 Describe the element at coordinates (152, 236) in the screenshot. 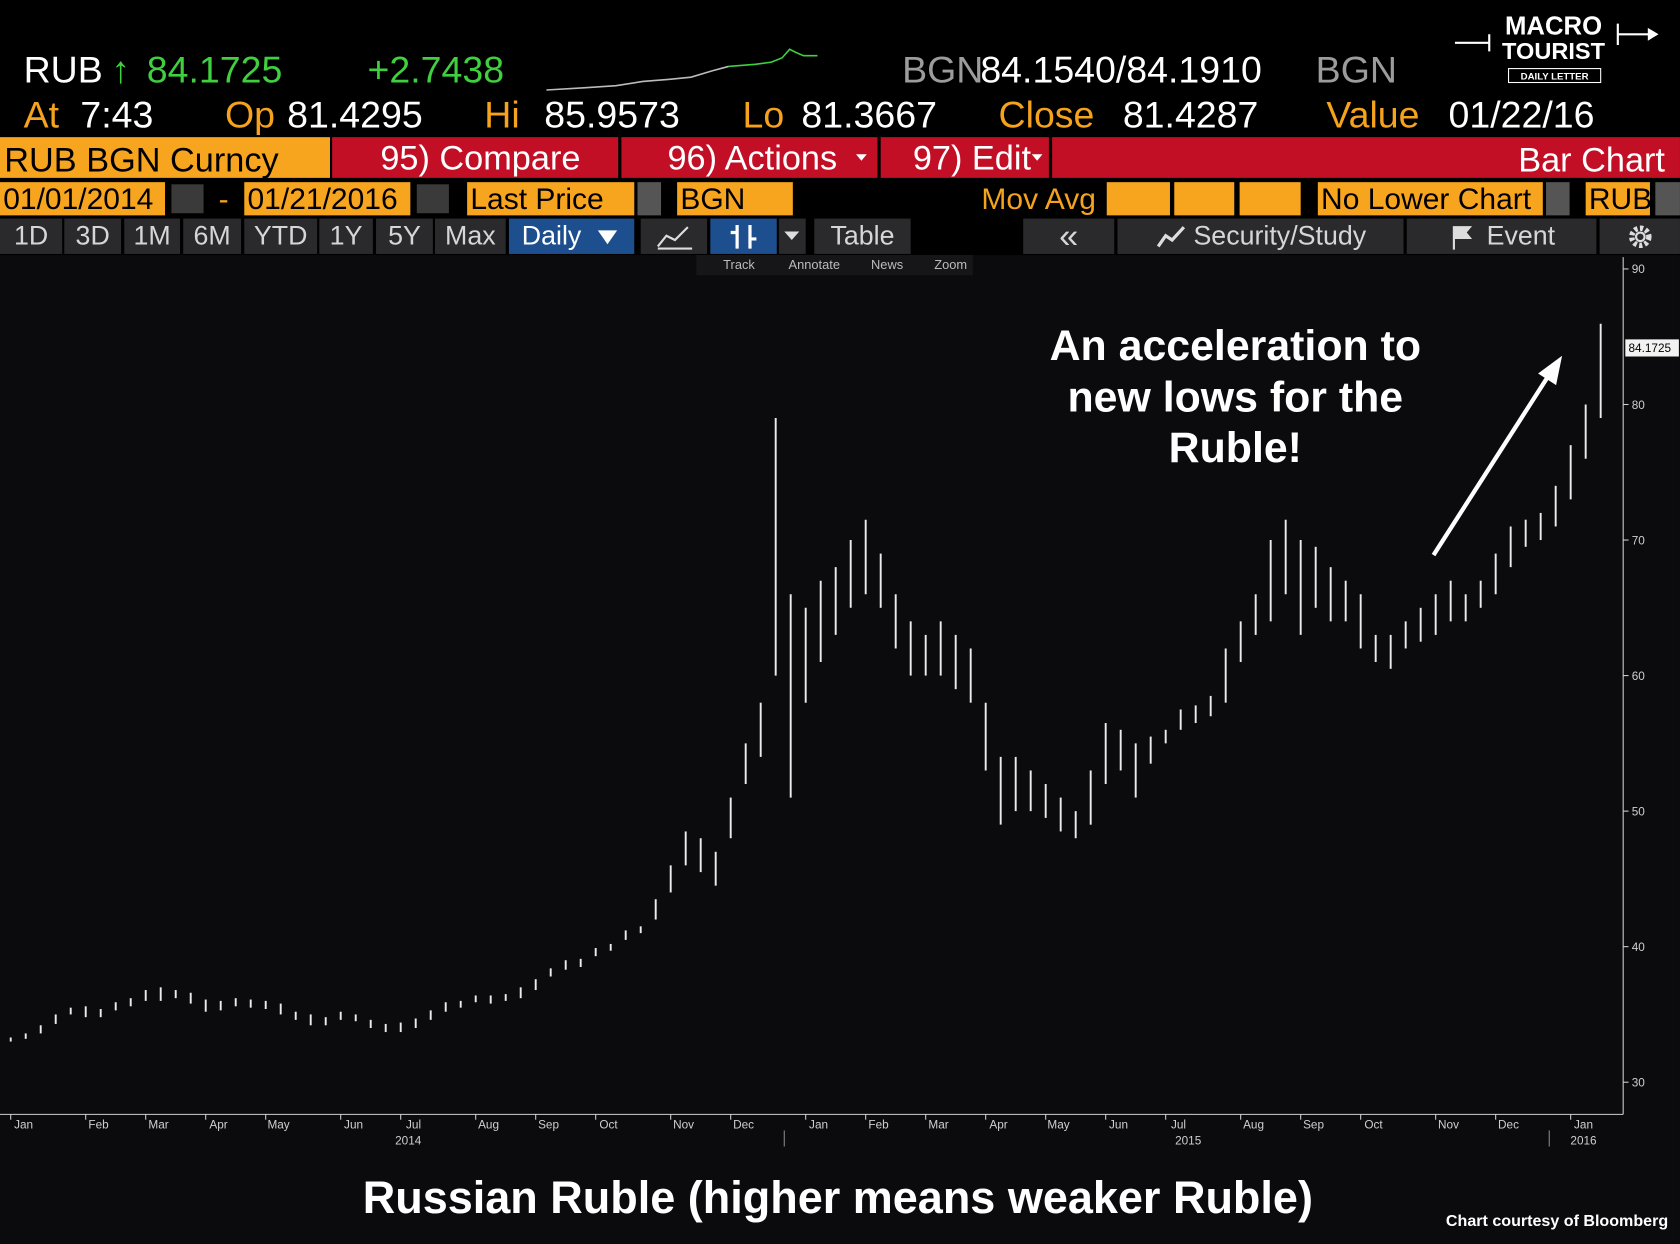

I see `period-button: 1M` at that location.